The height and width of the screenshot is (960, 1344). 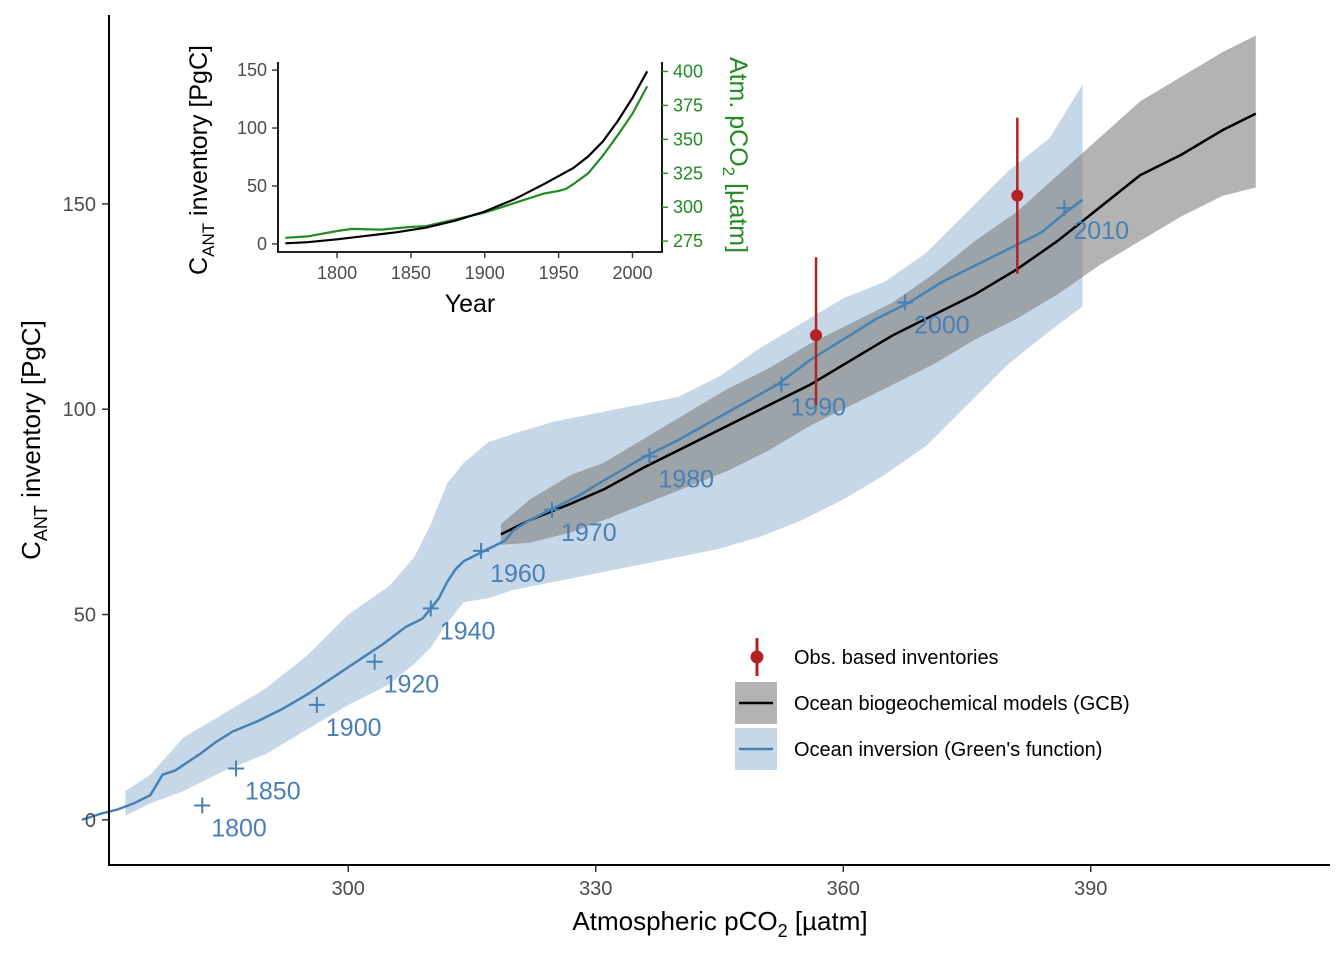 I want to click on year-marker: 1900, so click(x=345, y=719).